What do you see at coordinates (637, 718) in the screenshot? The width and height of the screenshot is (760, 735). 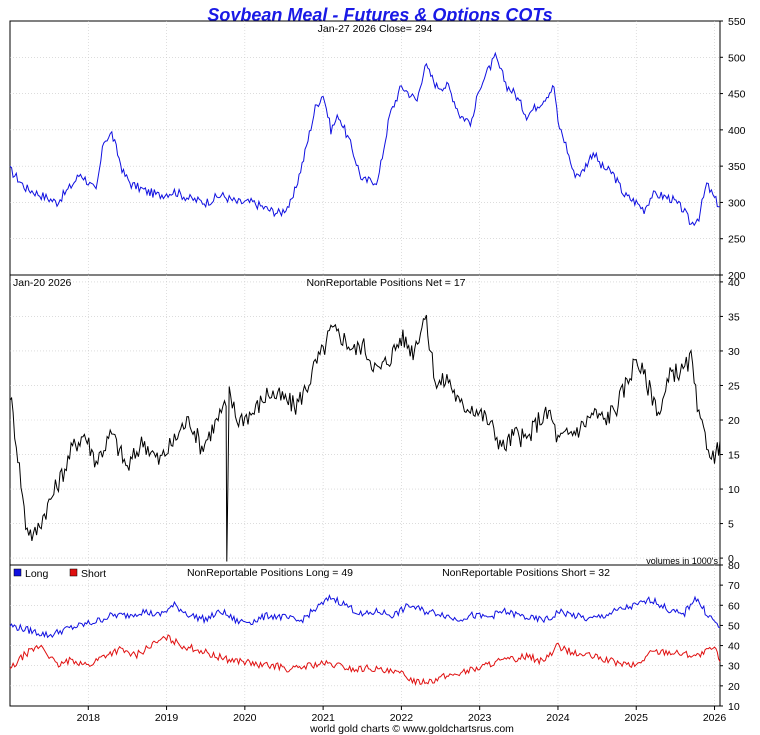 I see `x-tick-label: 2025` at bounding box center [637, 718].